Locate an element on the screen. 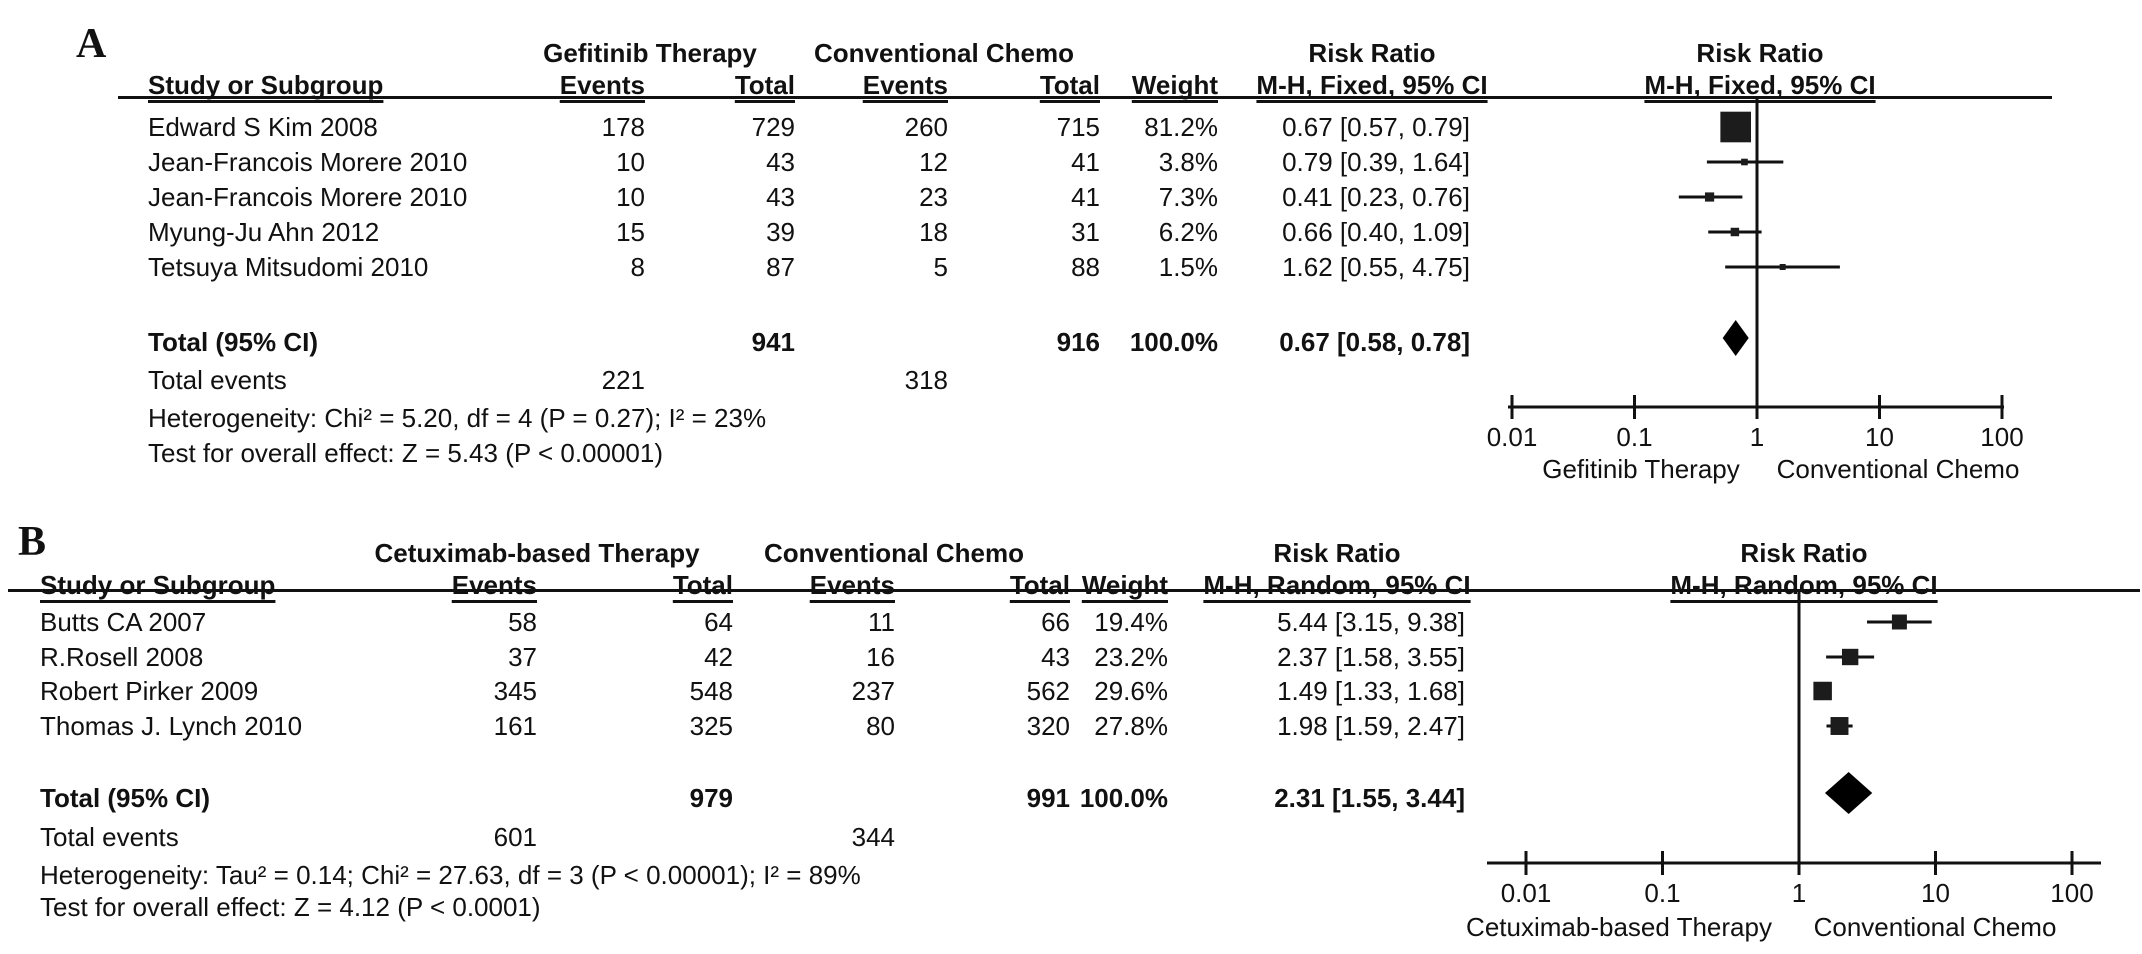  events1-value: 345 is located at coordinates (515, 691).